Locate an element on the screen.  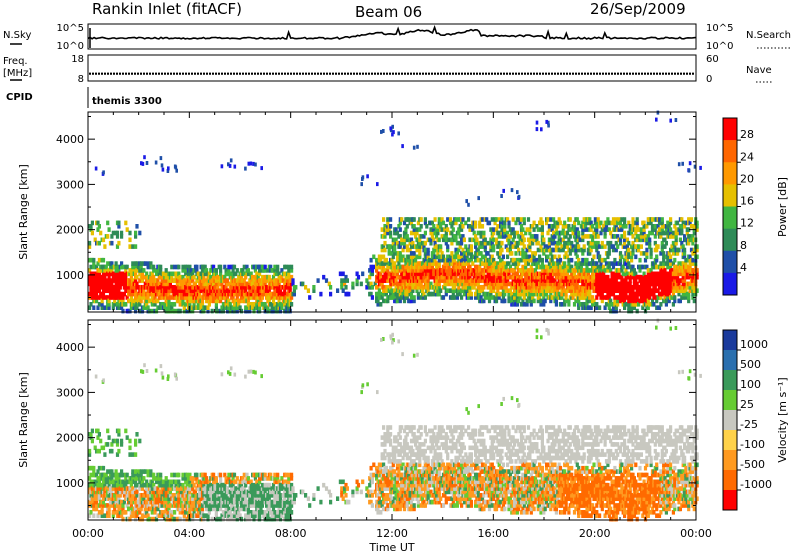
station-title: Rankin Inlet (fitACF) is located at coordinates (167, 9).